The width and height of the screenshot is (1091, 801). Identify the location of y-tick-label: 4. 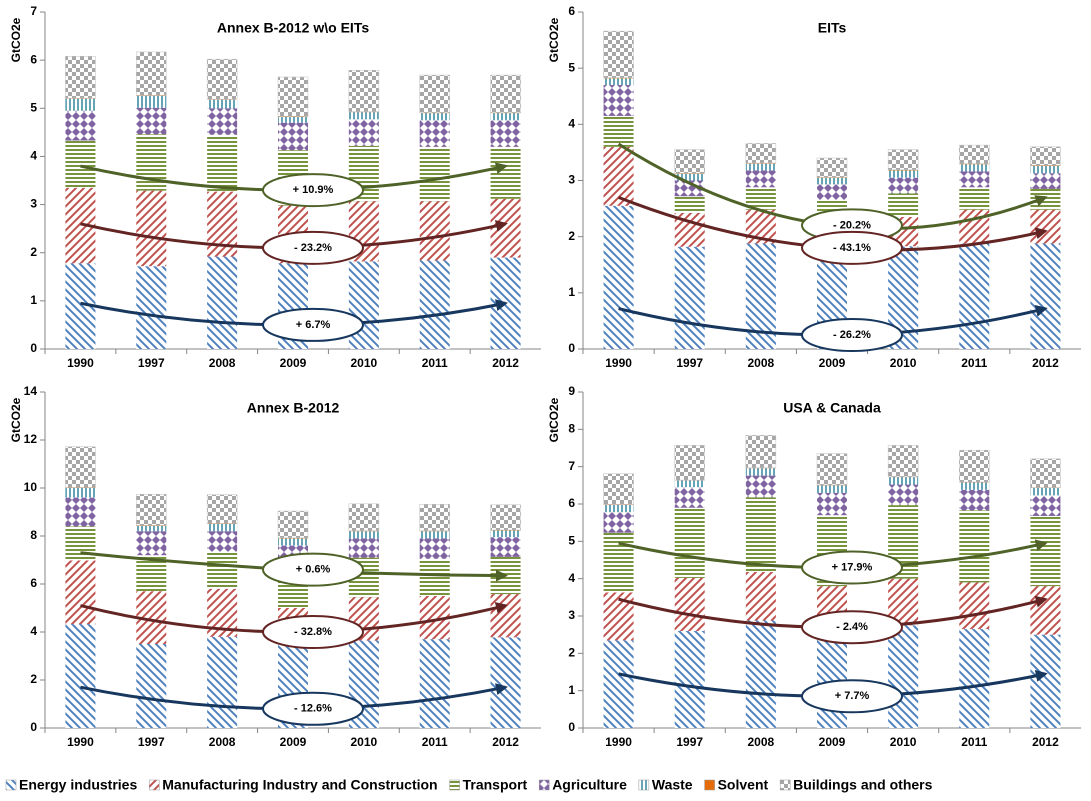
(33, 631).